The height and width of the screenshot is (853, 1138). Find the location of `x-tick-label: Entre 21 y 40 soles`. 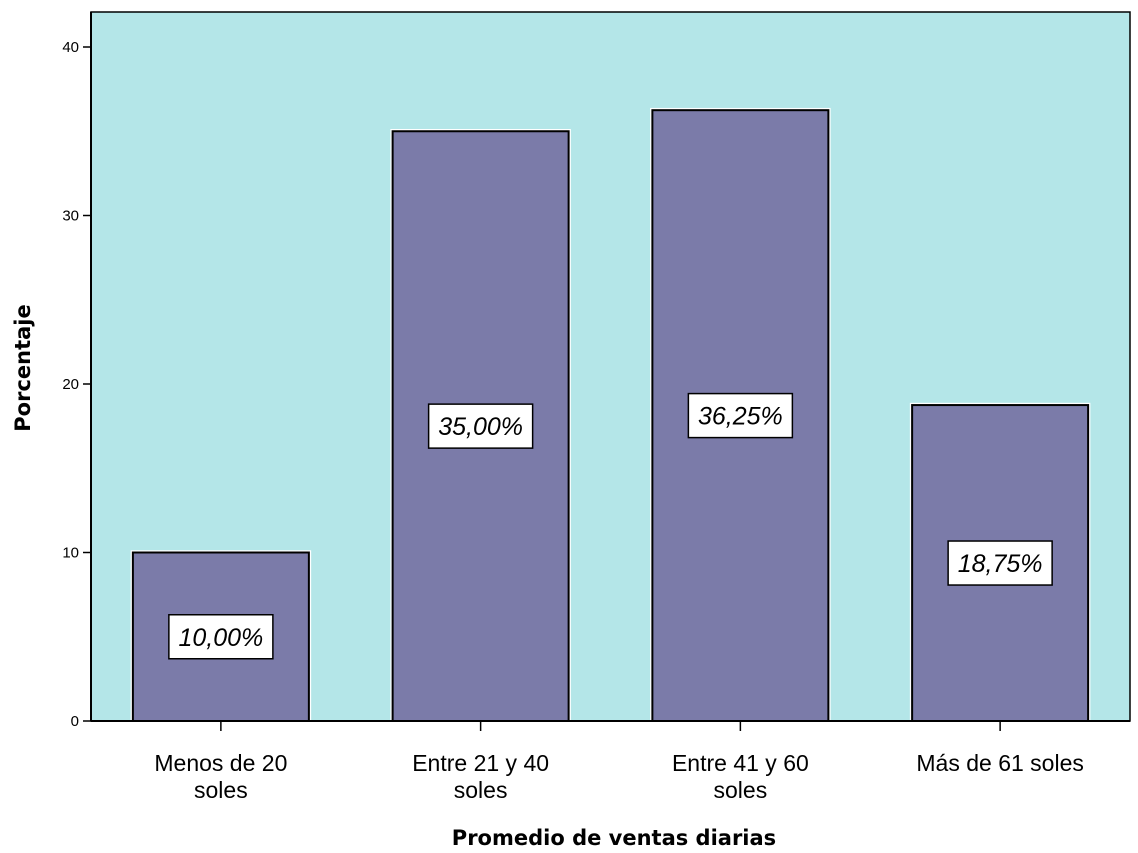

x-tick-label: Entre 21 y 40 soles is located at coordinates (480, 776).